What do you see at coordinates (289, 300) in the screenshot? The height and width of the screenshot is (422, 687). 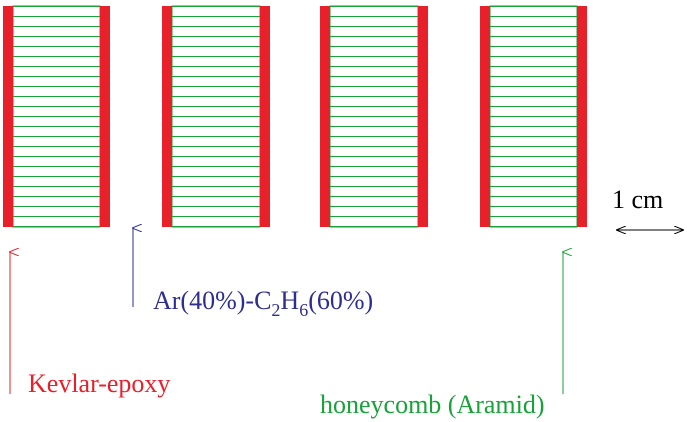 I see `gas-label-part: H` at bounding box center [289, 300].